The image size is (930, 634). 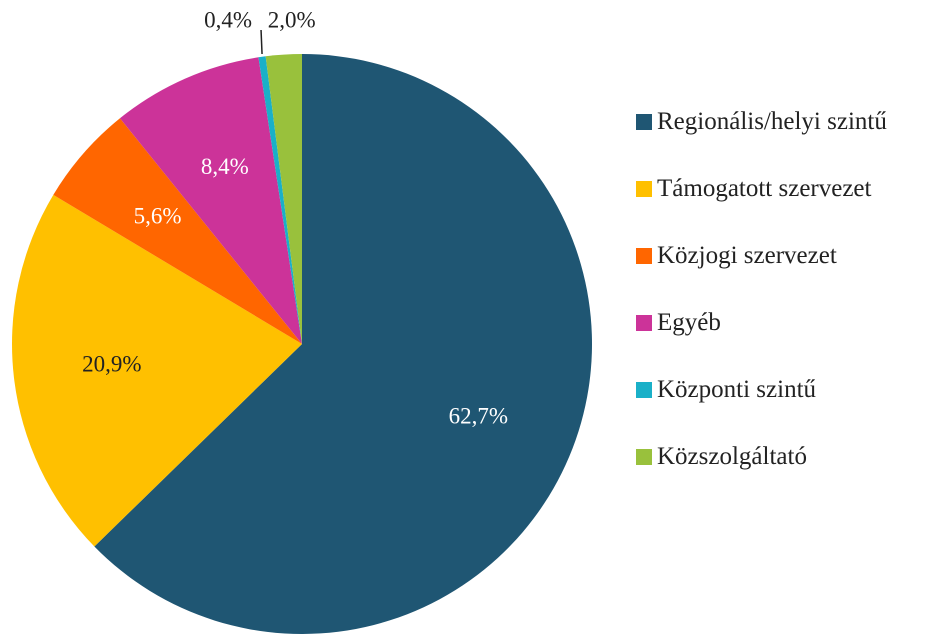 What do you see at coordinates (781, 340) in the screenshot?
I see `legend-item: Egyéb` at bounding box center [781, 340].